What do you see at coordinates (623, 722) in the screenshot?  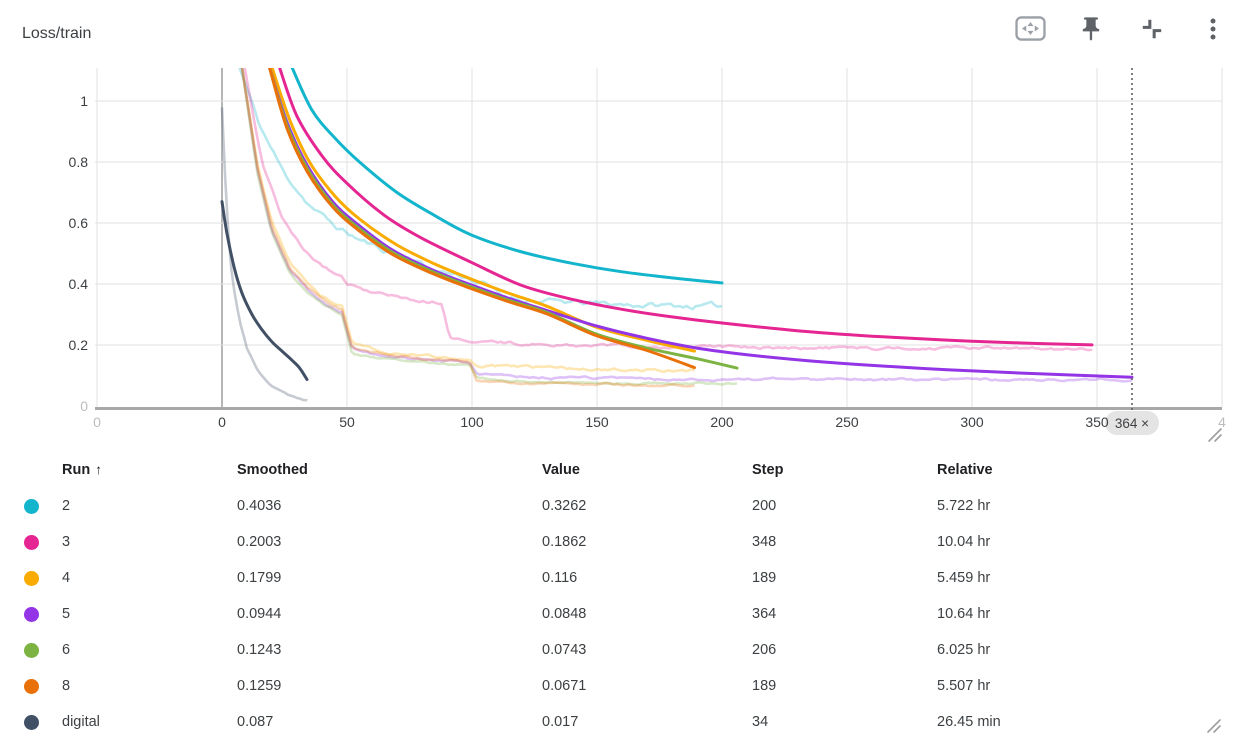 I see `table-row-run-digital: digital 0.087 0.017 34 26.45 min` at bounding box center [623, 722].